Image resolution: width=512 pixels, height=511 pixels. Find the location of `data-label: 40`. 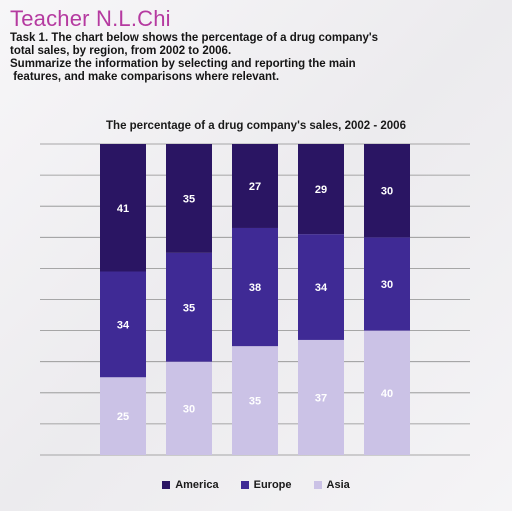

data-label: 40 is located at coordinates (387, 394).